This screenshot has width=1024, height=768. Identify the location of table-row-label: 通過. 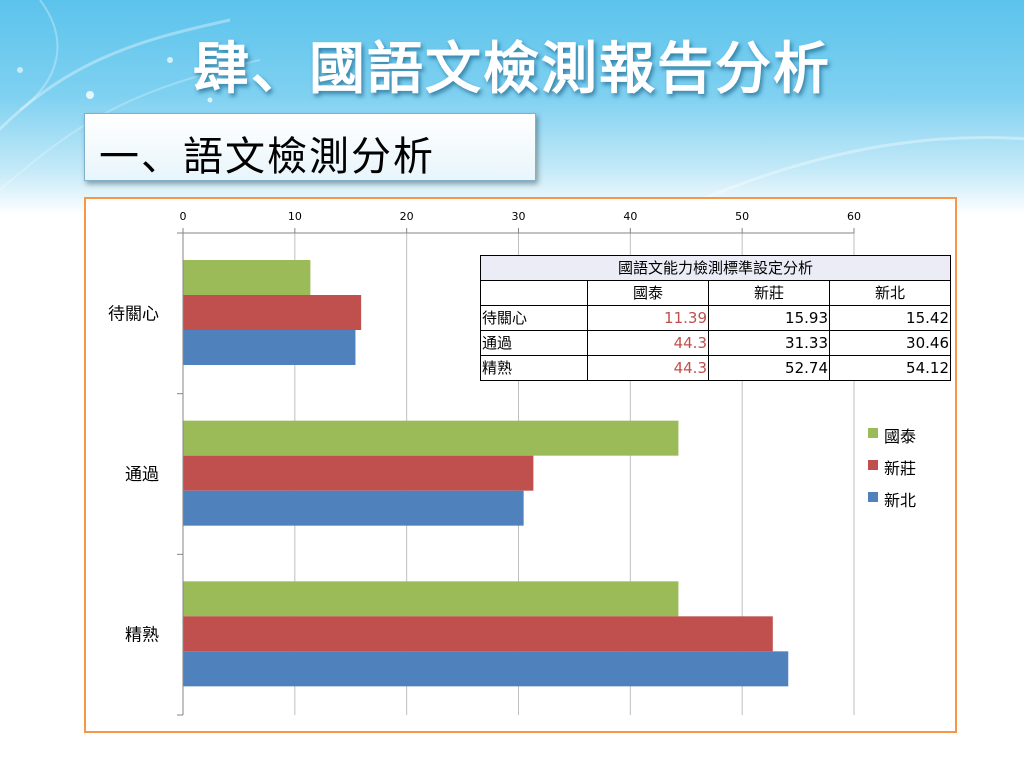
(534, 343).